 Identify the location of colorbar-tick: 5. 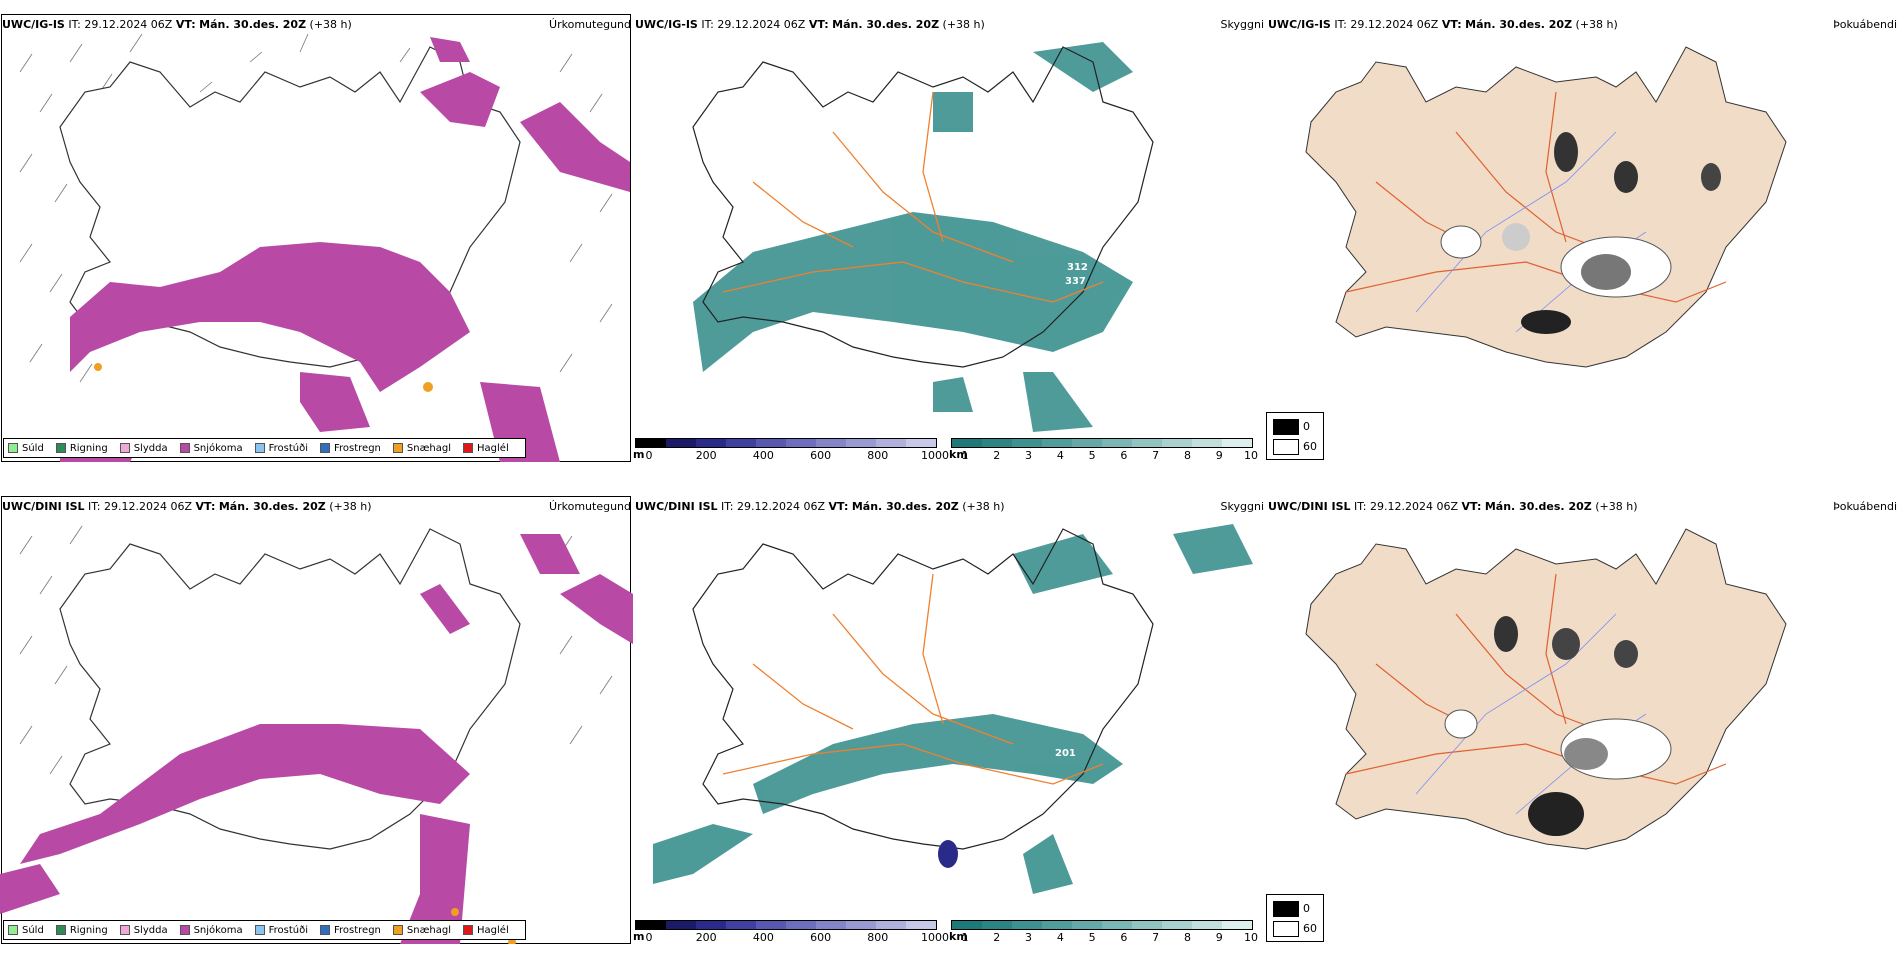
(1092, 455).